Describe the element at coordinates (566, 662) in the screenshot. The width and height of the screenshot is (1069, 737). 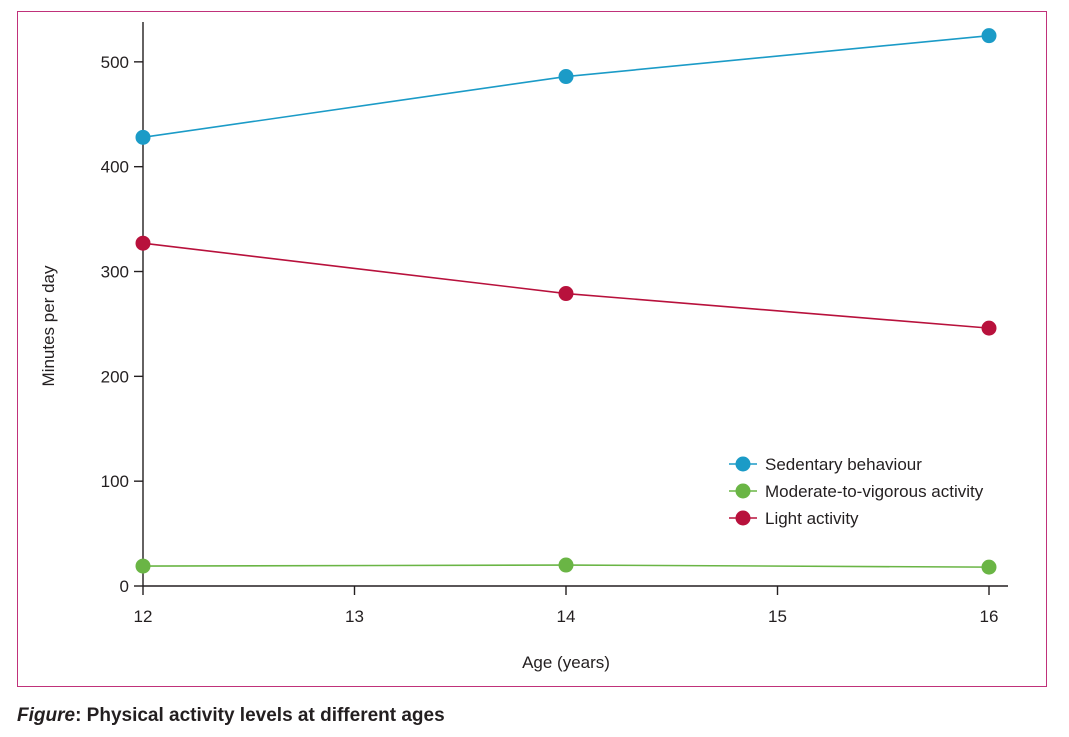
I see `x-axis-title: Age (years)` at that location.